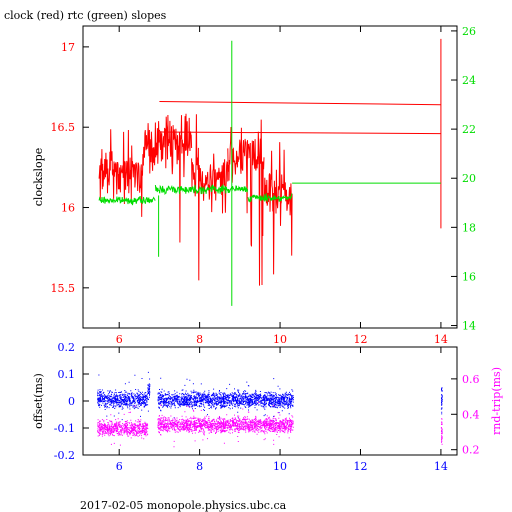  What do you see at coordinates (63, 127) in the screenshot?
I see `y-tick-label: 16.5` at bounding box center [63, 127].